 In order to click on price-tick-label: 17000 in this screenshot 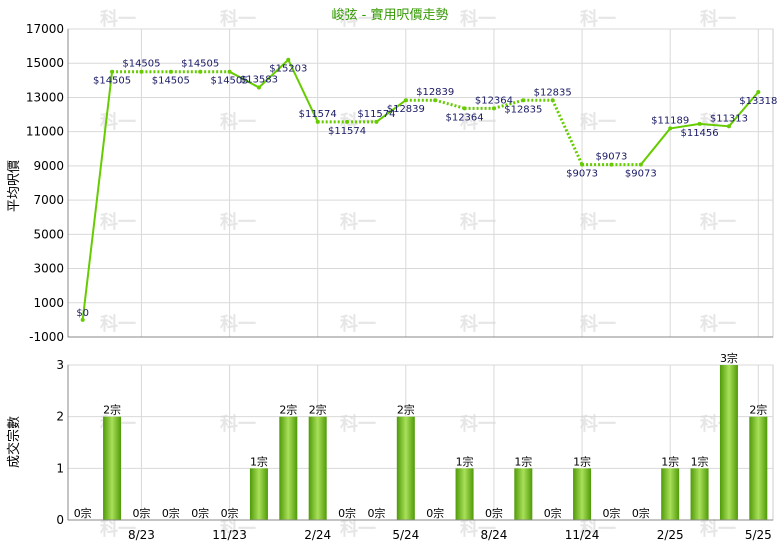, I will do `click(45, 29)`.